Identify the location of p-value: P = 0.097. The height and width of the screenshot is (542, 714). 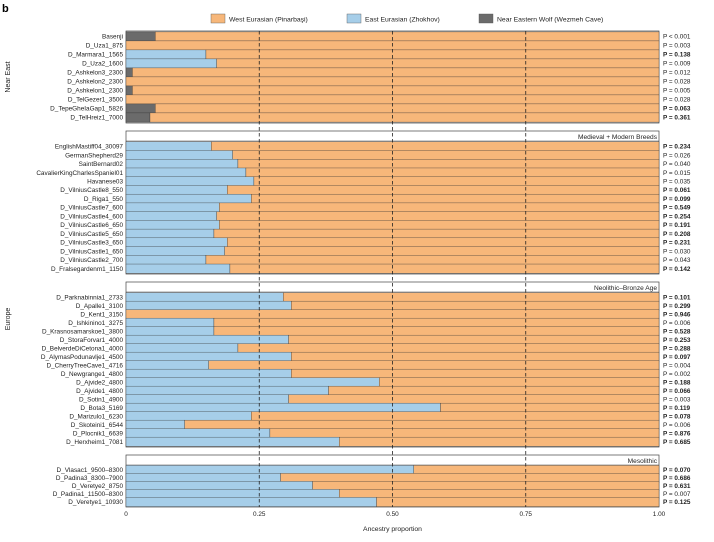
(677, 357).